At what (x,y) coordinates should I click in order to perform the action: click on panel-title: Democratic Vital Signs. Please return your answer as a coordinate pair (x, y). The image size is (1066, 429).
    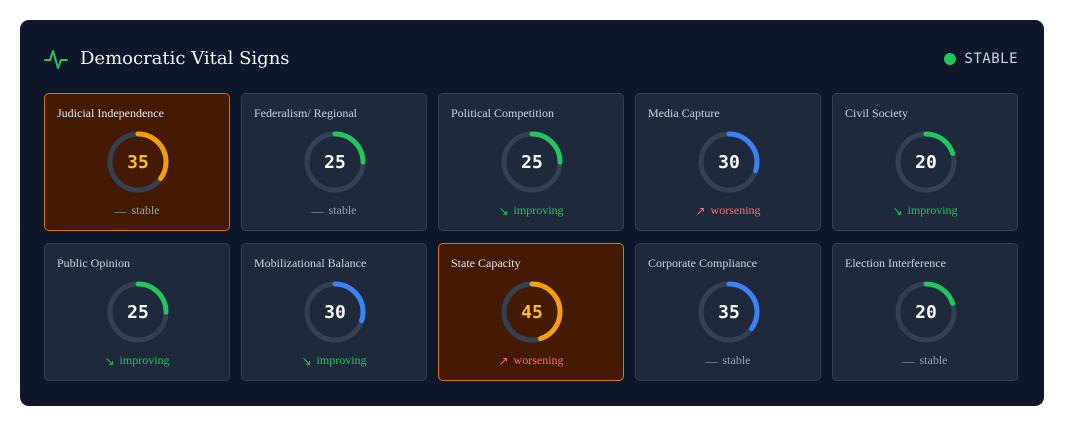
    Looking at the image, I should click on (185, 58).